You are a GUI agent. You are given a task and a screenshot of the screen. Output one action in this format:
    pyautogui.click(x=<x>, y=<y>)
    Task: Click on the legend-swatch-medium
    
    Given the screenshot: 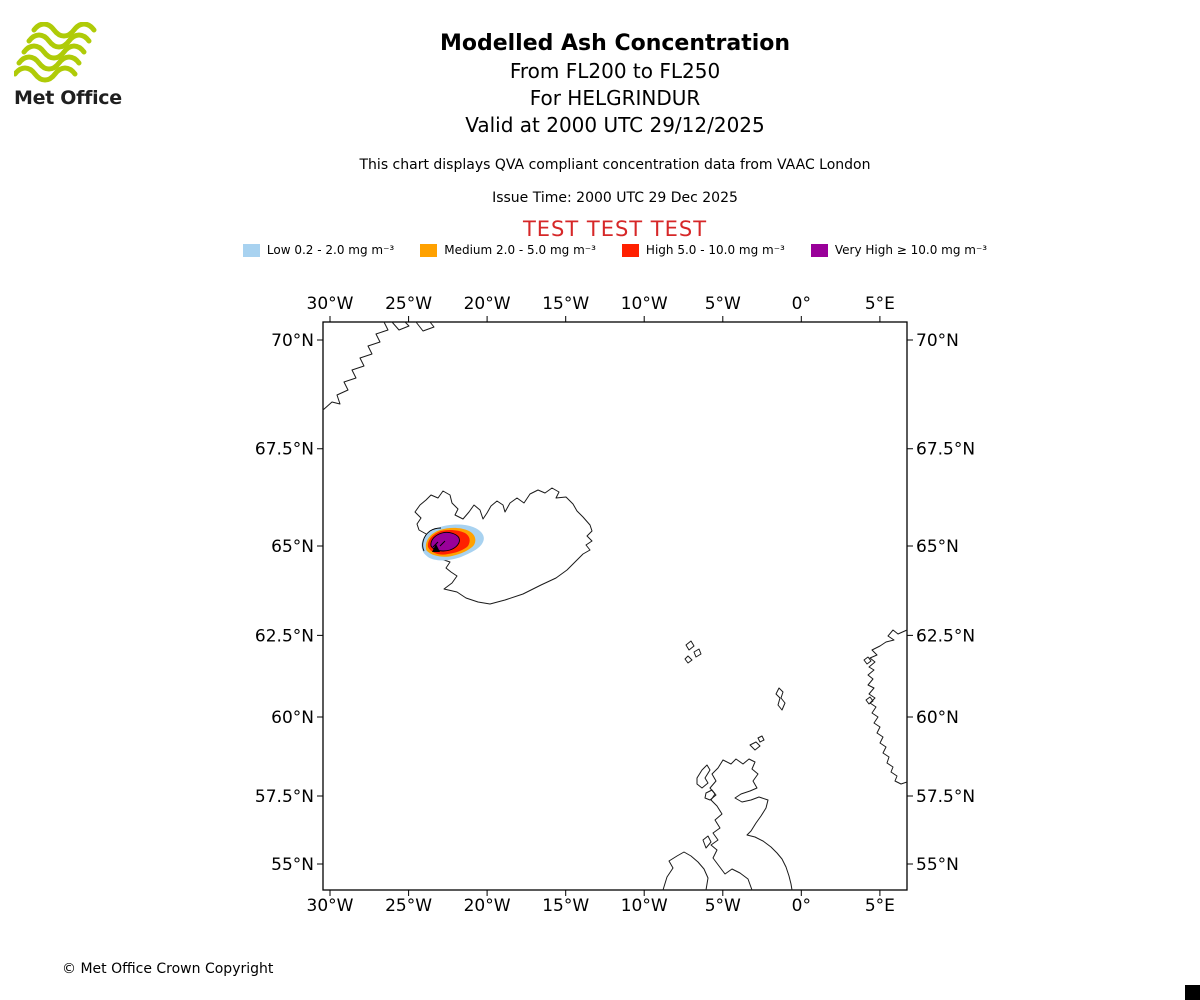 What is the action you would take?
    pyautogui.click(x=429, y=250)
    